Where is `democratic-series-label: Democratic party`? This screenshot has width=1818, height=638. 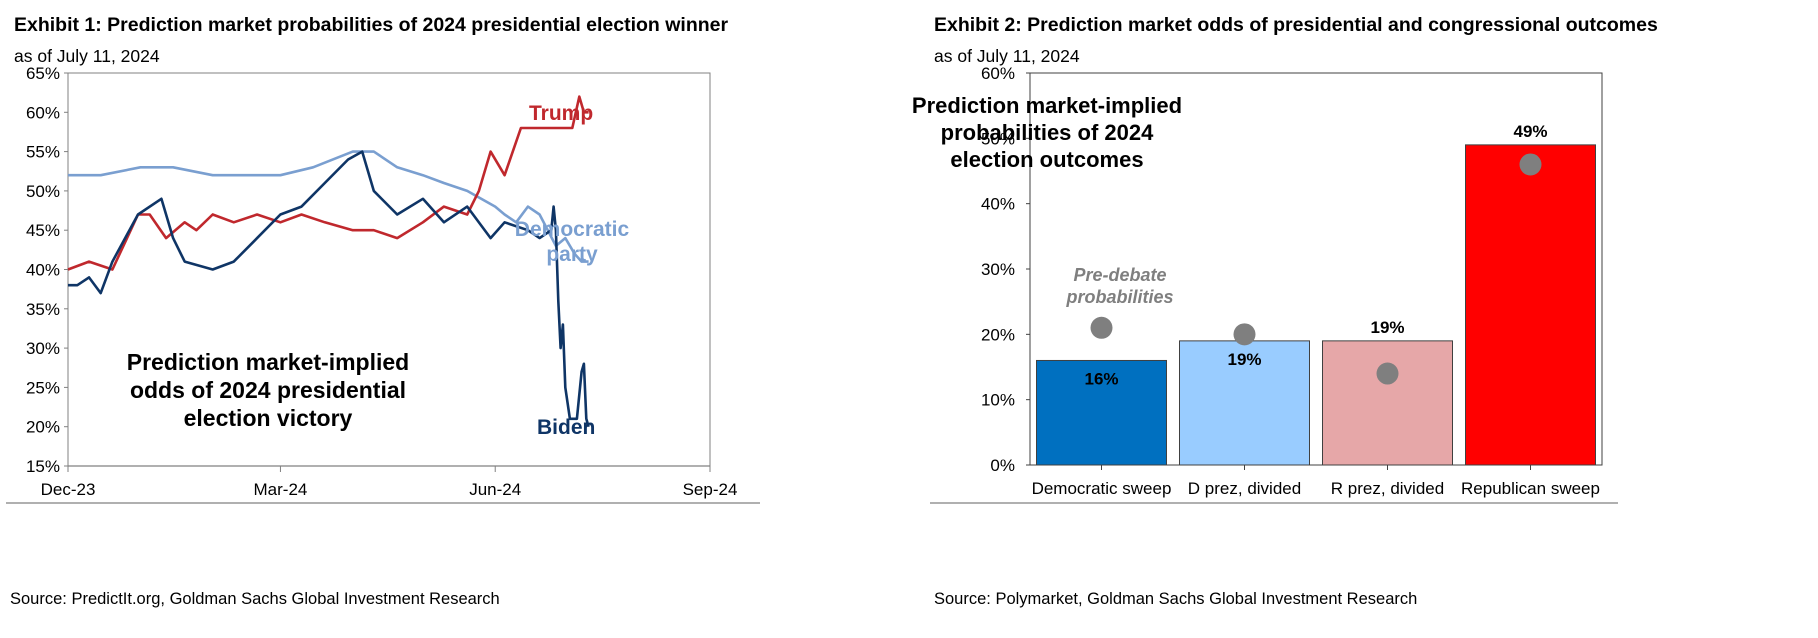
democratic-series-label: Democratic party is located at coordinates (572, 242).